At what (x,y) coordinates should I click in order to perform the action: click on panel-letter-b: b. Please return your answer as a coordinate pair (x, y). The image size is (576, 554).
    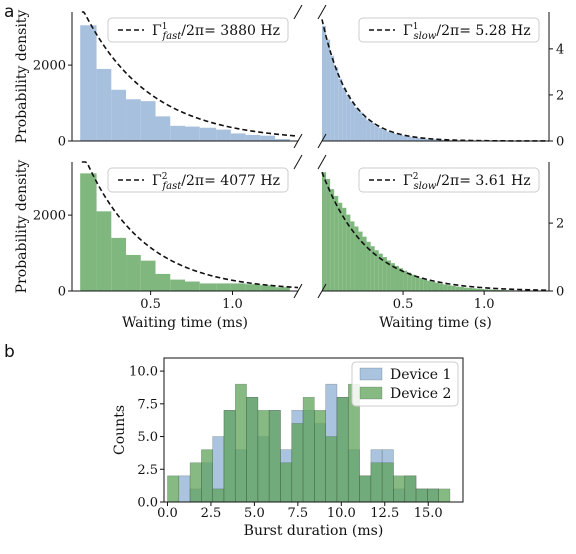
    Looking at the image, I should click on (9, 352).